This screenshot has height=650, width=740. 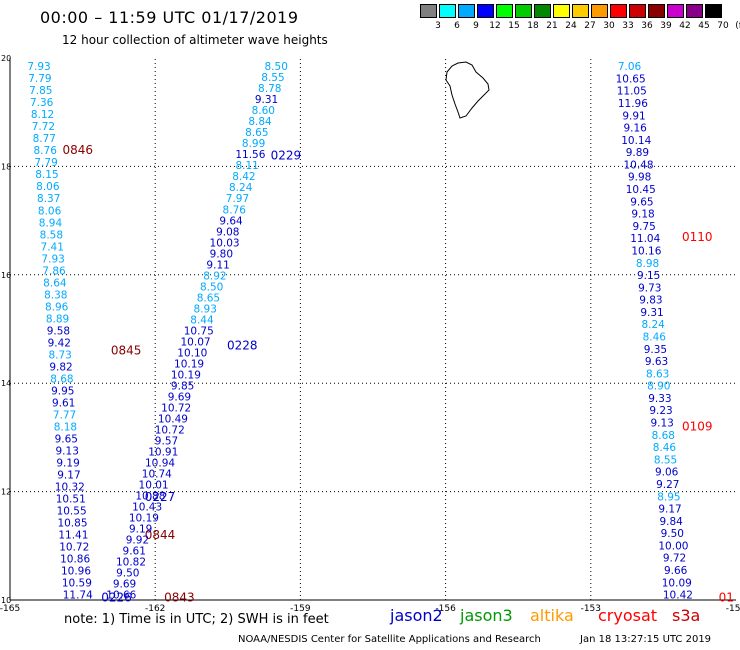 I want to click on wave-height-point: 8.60, so click(x=263, y=111).